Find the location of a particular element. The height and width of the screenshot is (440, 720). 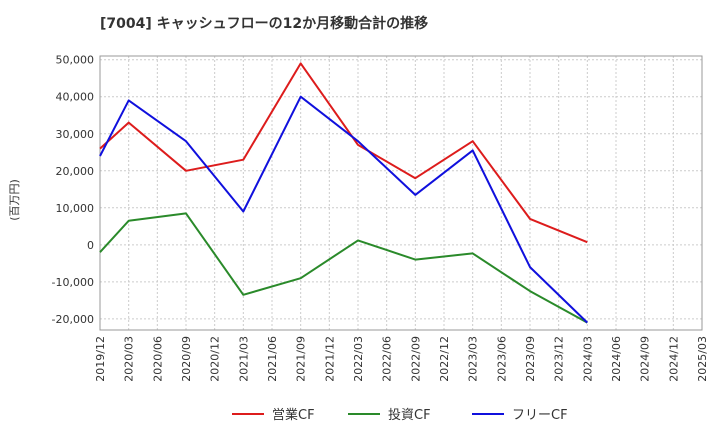

y-tick-label: -10,000 is located at coordinates (73, 282).